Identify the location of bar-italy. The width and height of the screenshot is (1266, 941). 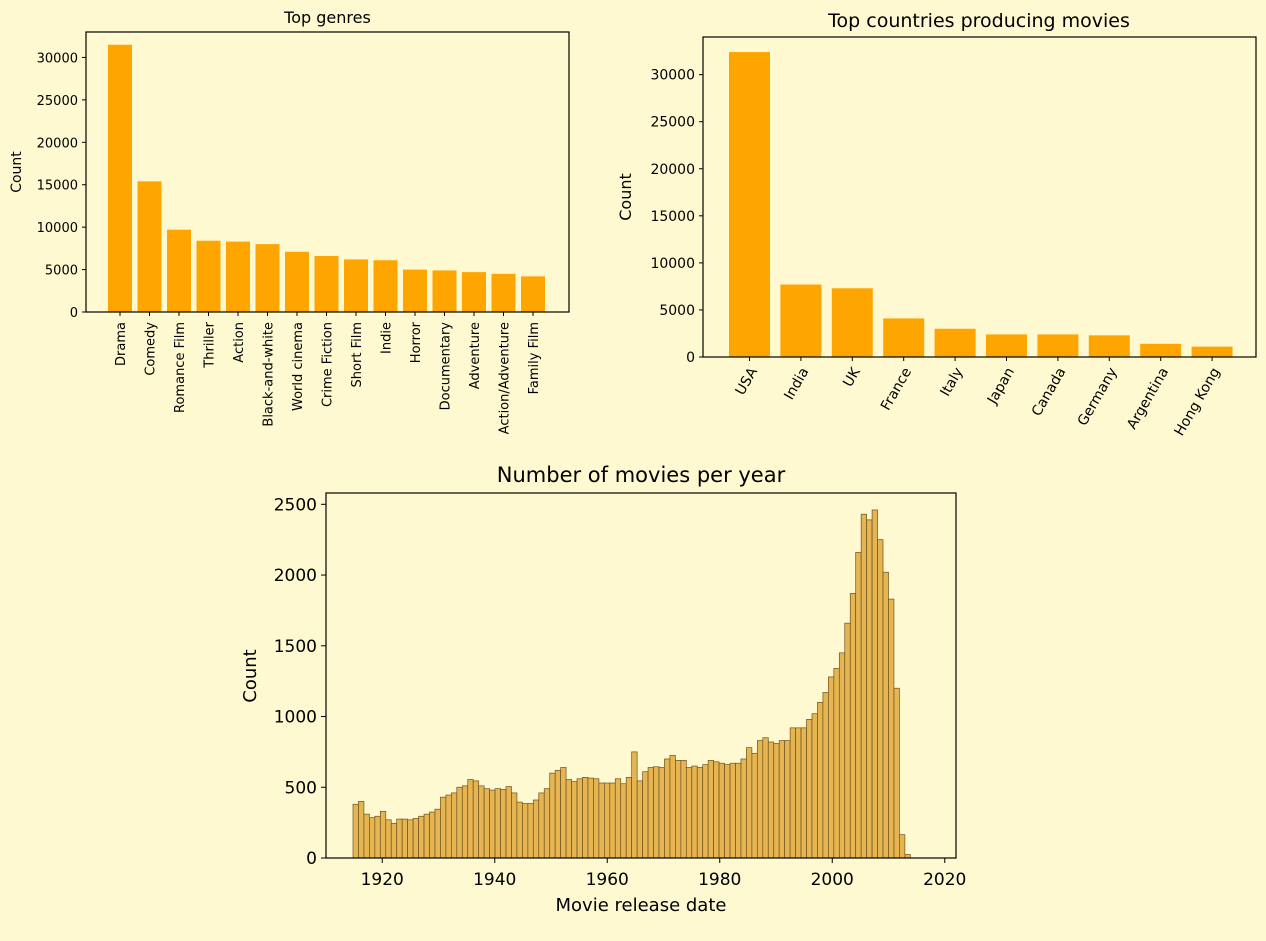
(955, 342).